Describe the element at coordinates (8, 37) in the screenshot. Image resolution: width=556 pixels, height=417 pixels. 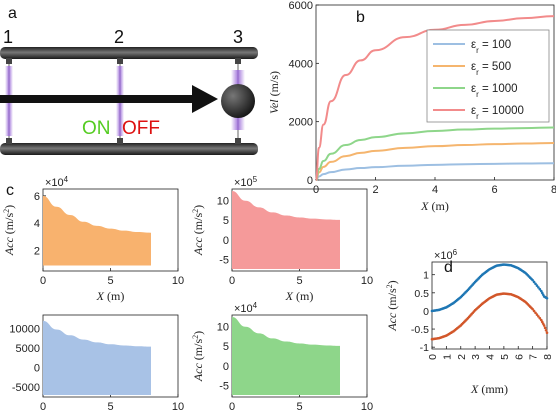
I see `position-label-1: 1` at that location.